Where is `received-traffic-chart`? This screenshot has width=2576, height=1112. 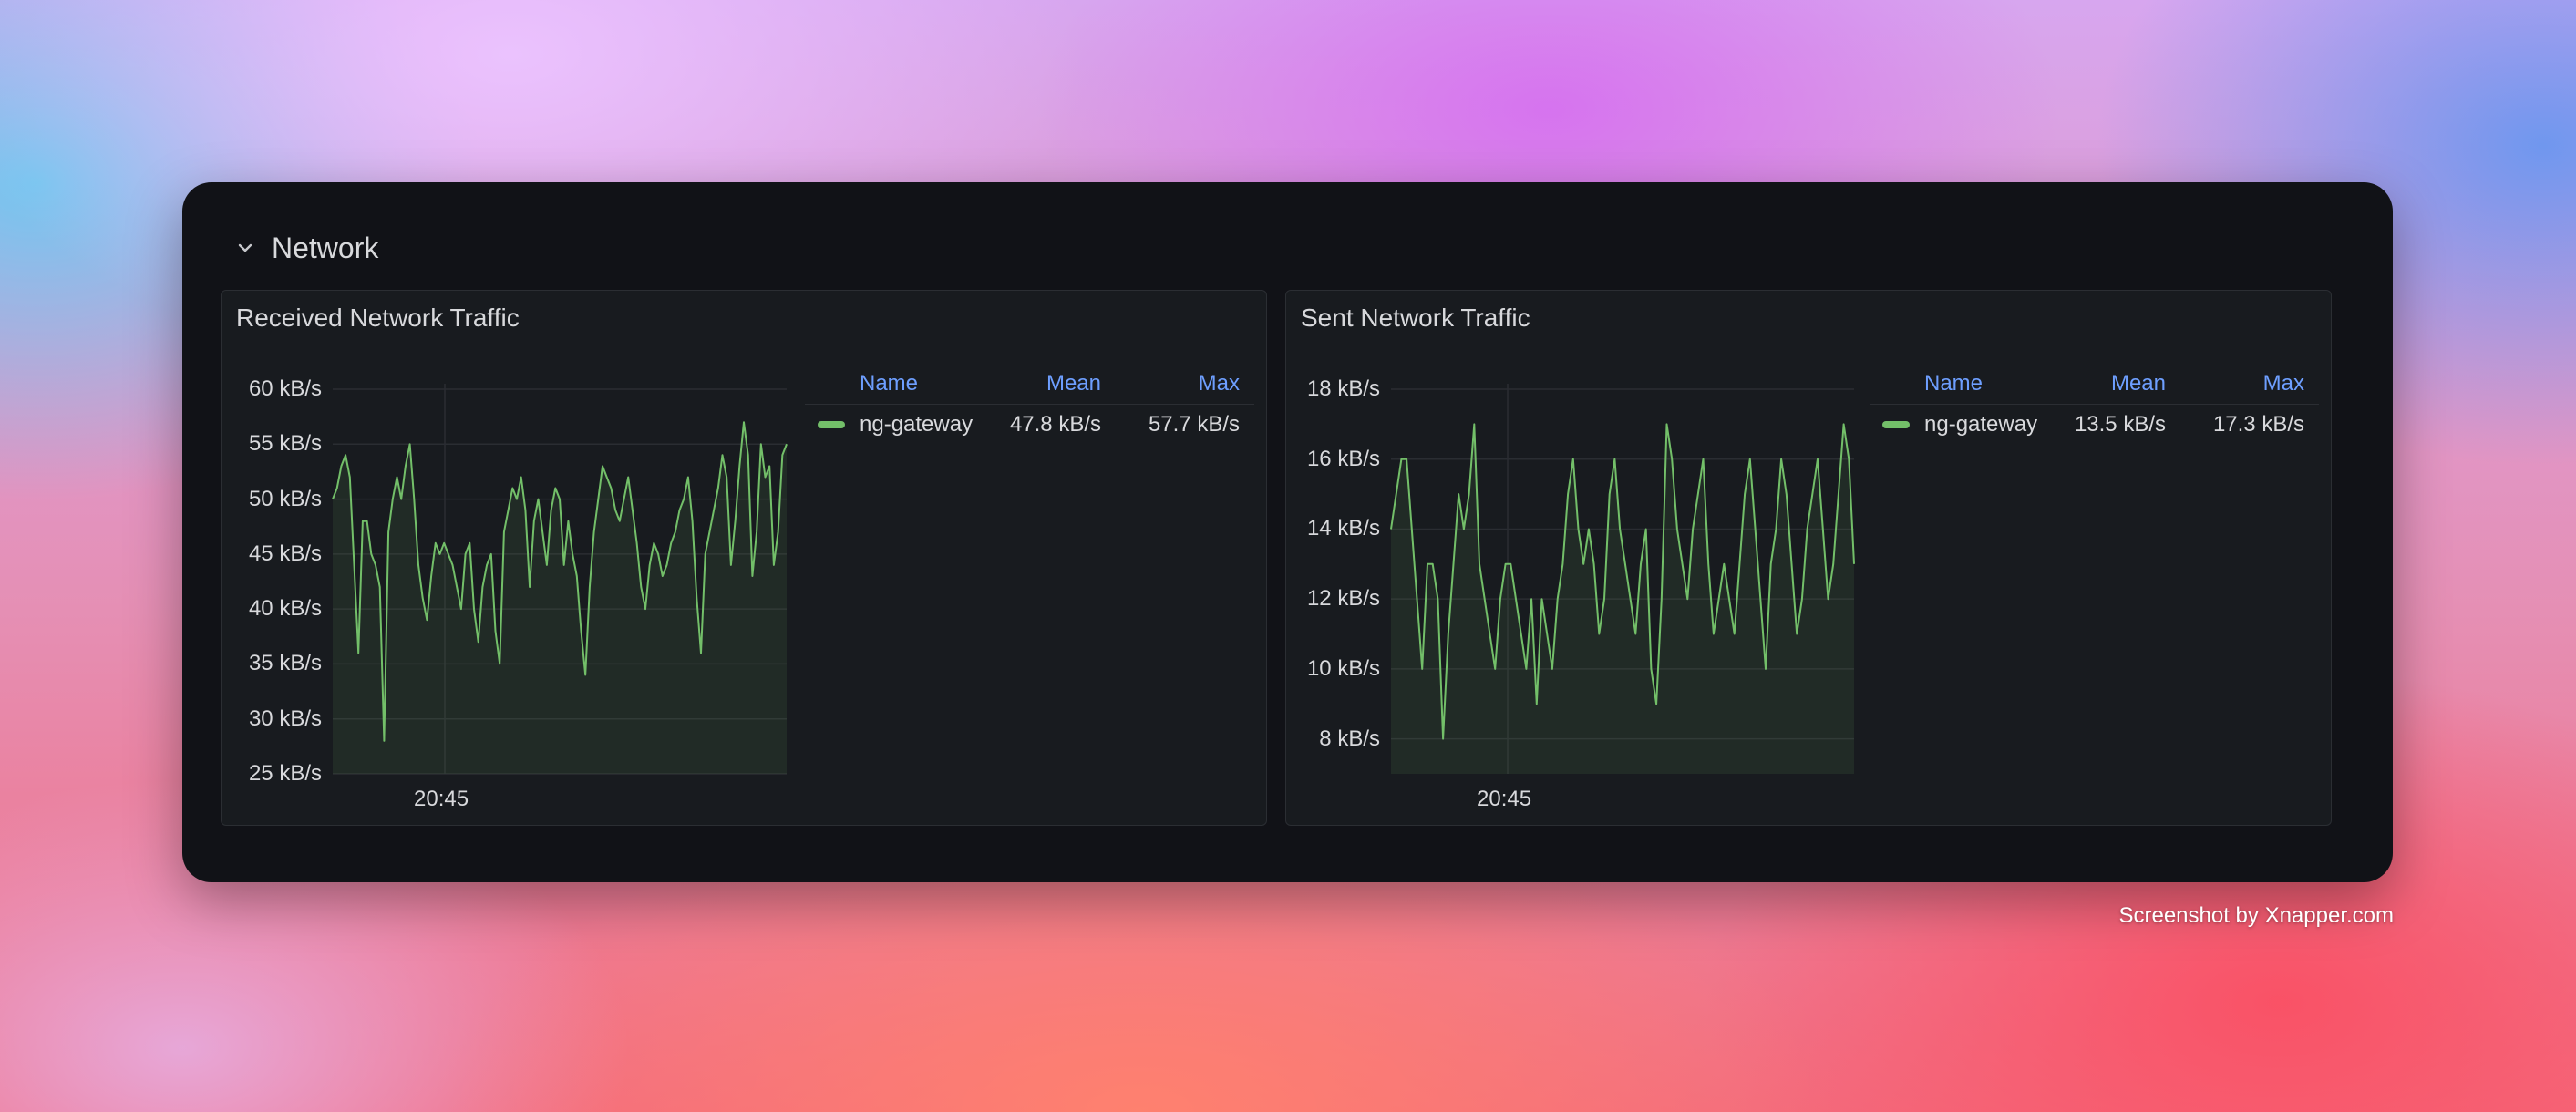
received-traffic-chart is located at coordinates (513, 559).